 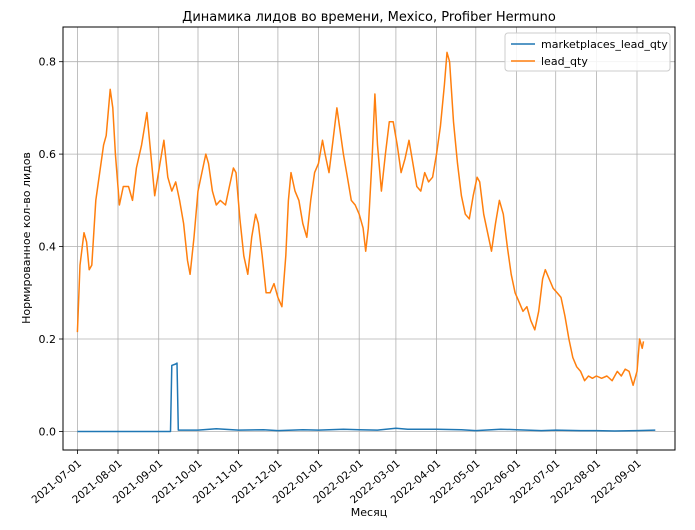 What do you see at coordinates (26, 238) in the screenshot?
I see `y-axis-label: Нормированное кол-во лидов` at bounding box center [26, 238].